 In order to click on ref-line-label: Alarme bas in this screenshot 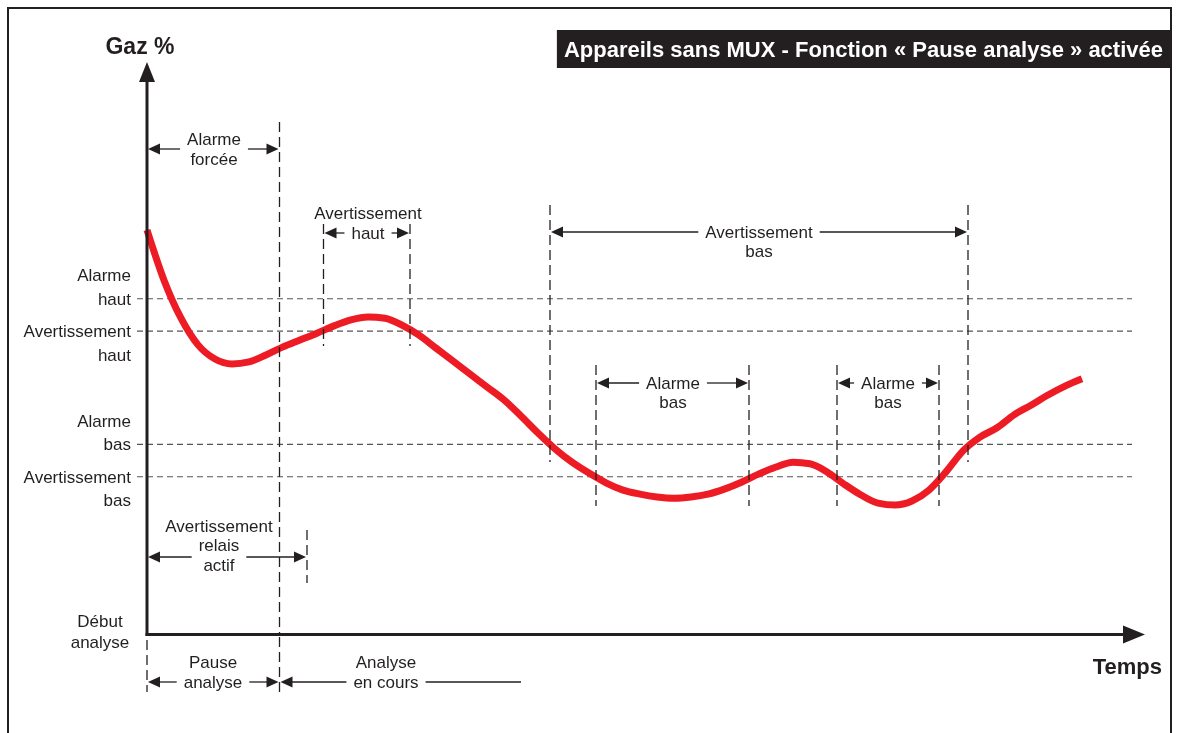, I will do `click(104, 433)`.